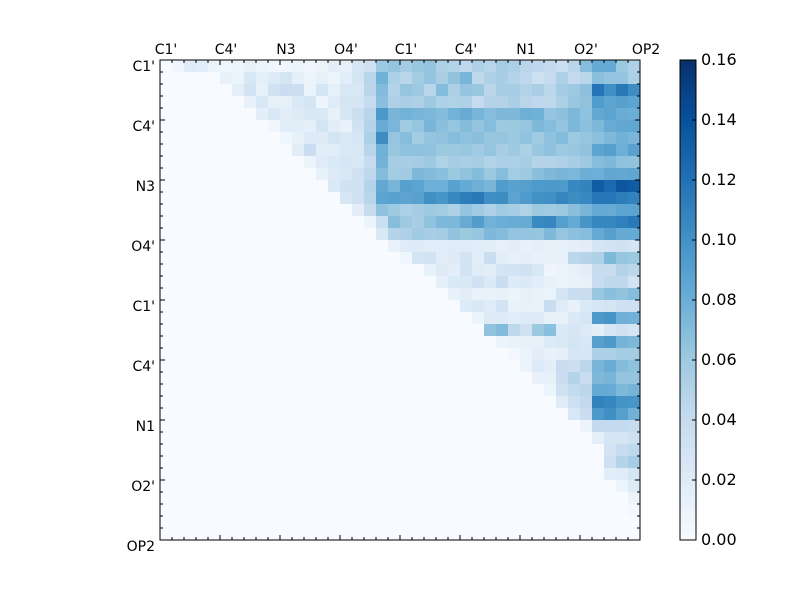  I want to click on x-tick-label: N1, so click(525, 50).